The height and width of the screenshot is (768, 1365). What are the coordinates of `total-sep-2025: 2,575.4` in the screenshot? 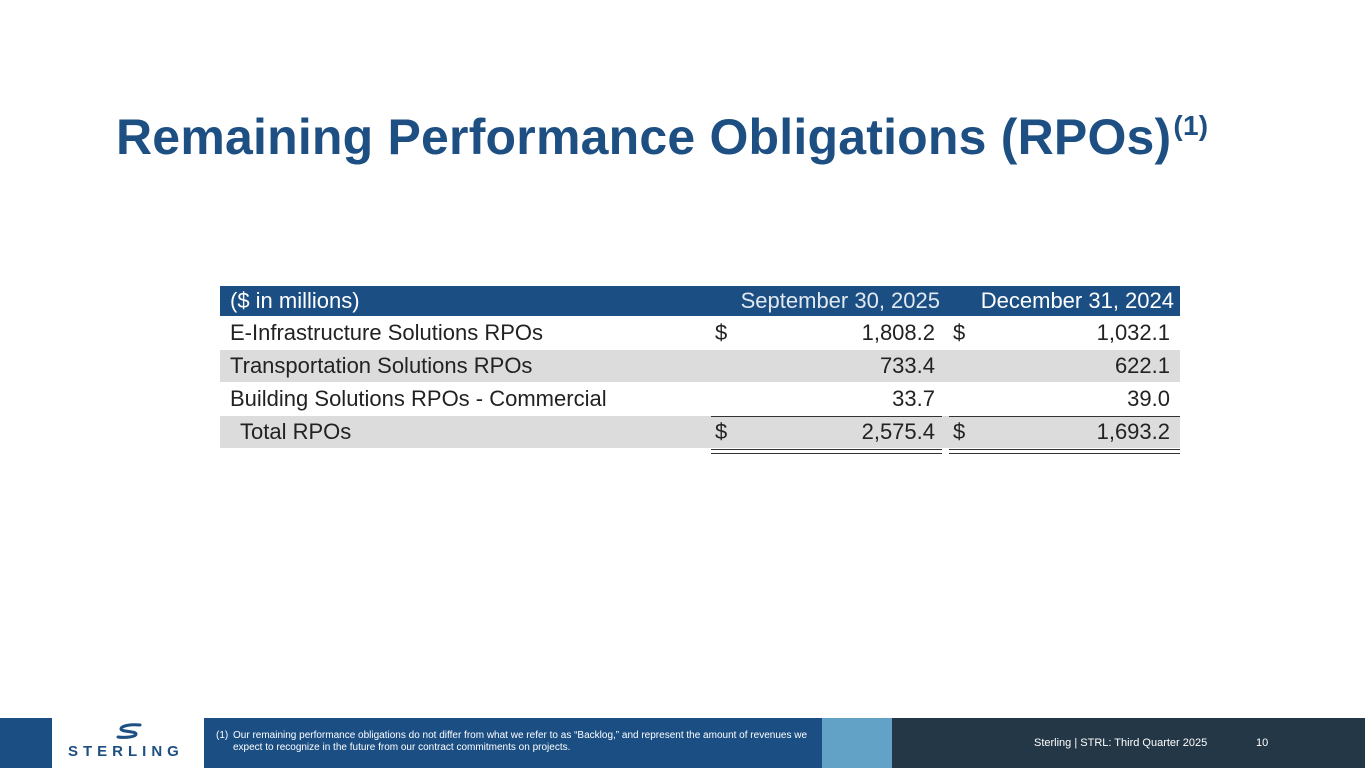 It's located at (898, 431).